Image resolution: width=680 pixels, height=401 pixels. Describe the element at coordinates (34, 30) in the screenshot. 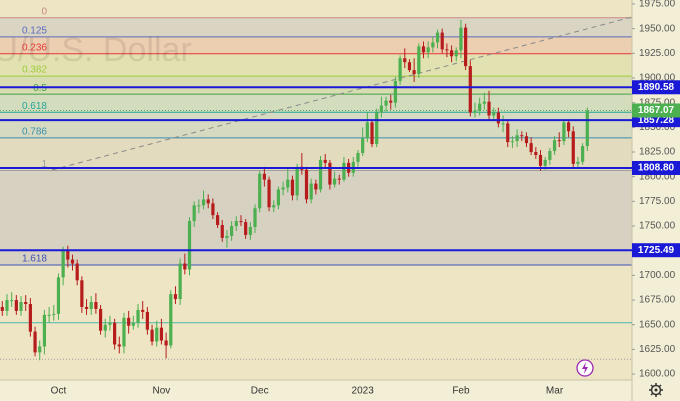

I see `fib-label: 0.125` at that location.